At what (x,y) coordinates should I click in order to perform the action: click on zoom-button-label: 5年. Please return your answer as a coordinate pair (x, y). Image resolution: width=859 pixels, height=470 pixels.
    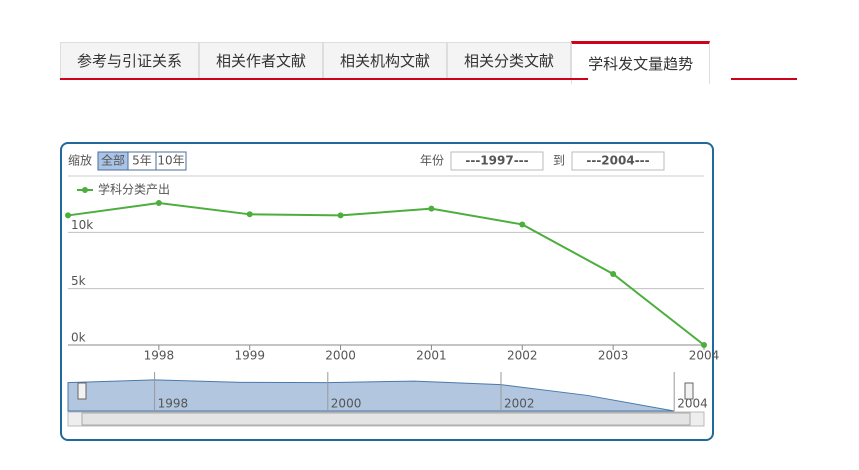
    Looking at the image, I should click on (142, 161).